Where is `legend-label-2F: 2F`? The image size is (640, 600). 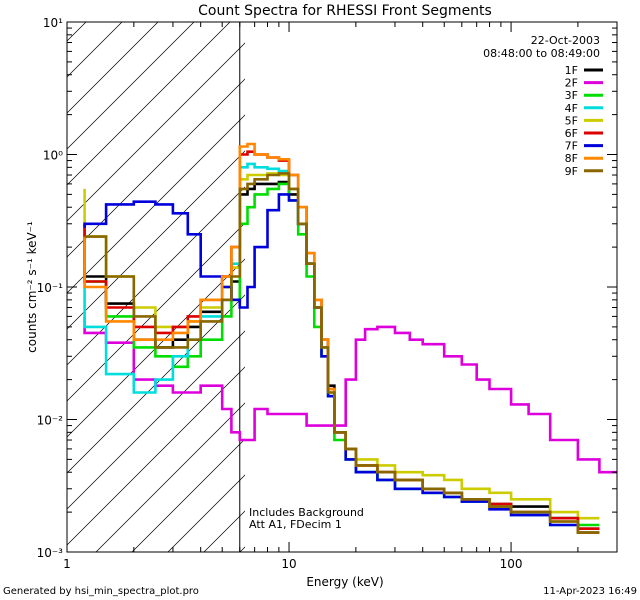
legend-label-2F: 2F is located at coordinates (571, 83).